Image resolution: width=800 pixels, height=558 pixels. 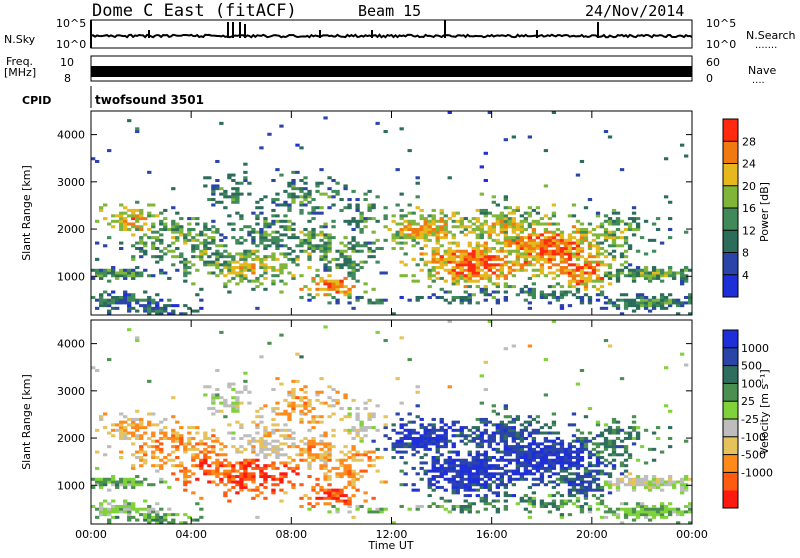 What do you see at coordinates (291, 534) in the screenshot?
I see `x-tick-label: 08:00` at bounding box center [291, 534].